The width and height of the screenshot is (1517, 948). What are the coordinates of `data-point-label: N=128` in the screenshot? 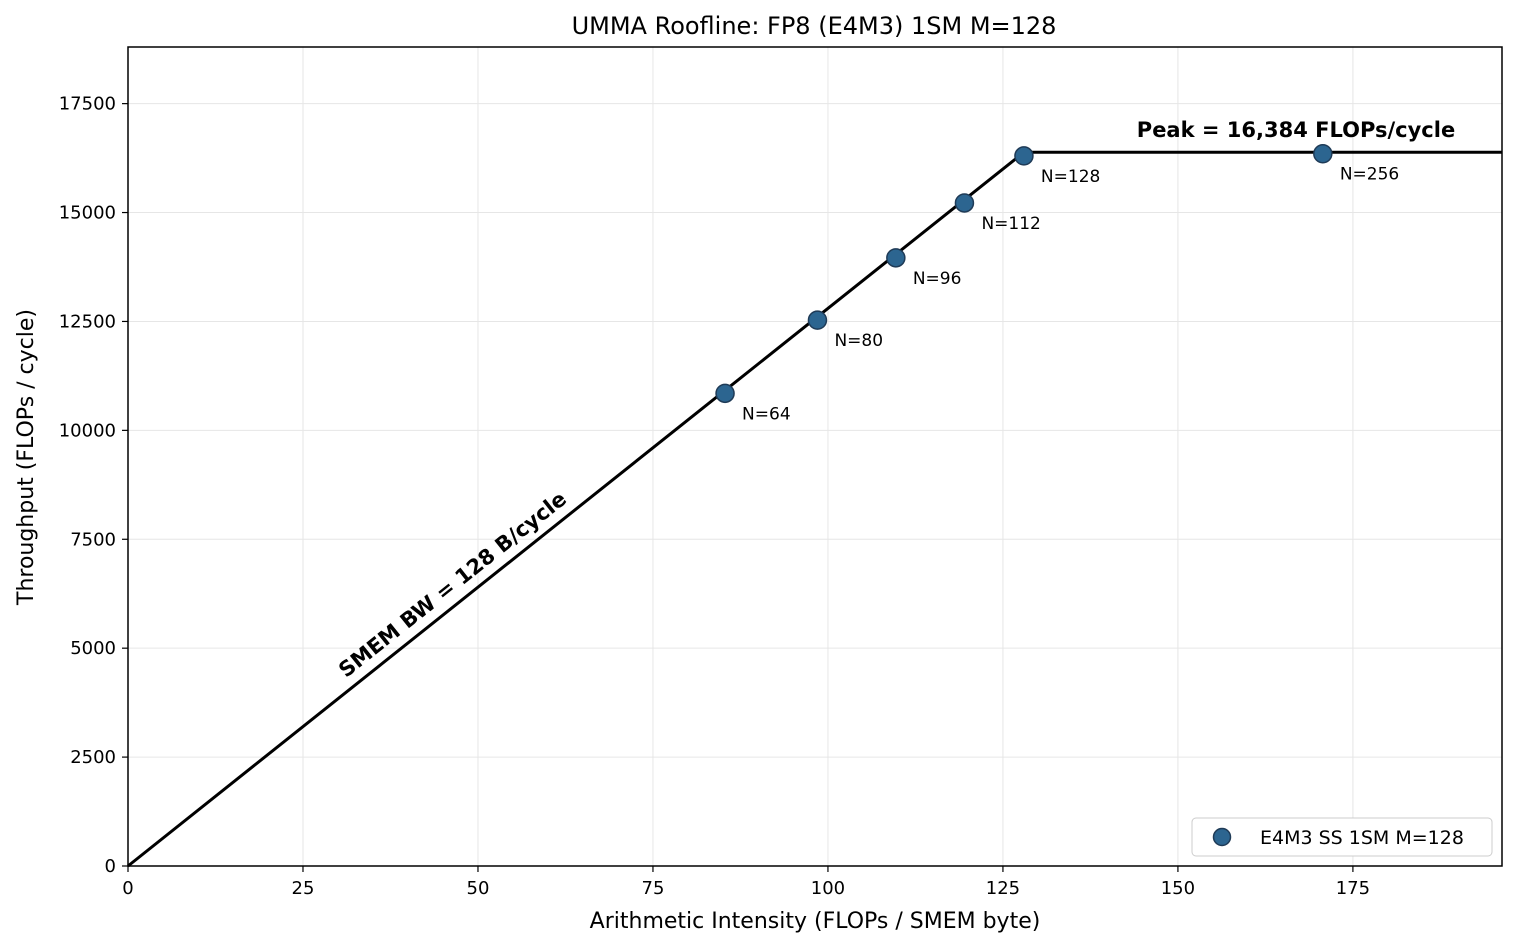 It's located at (1070, 177).